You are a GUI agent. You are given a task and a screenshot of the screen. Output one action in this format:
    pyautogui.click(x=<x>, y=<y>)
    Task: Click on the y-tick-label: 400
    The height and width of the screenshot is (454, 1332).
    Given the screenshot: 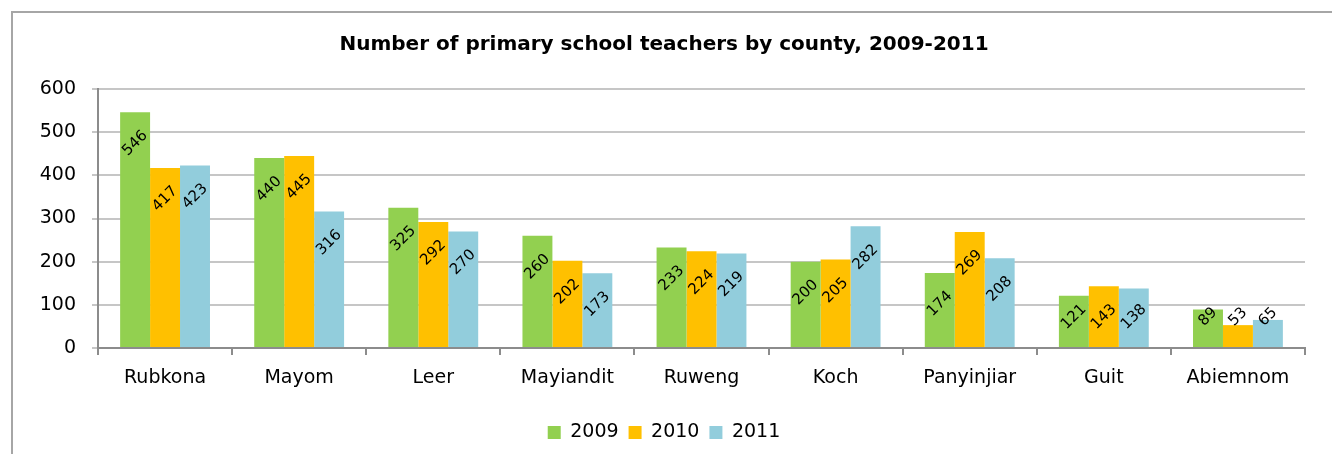 What is the action you would take?
    pyautogui.click(x=57, y=173)
    